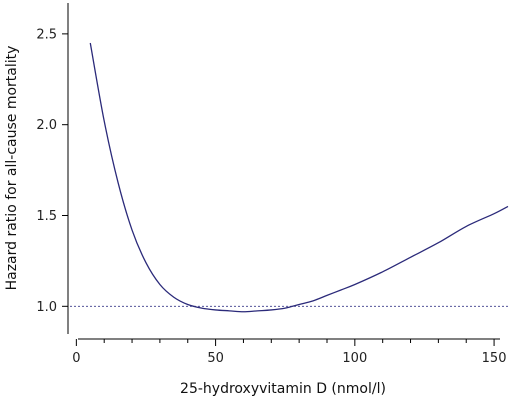 This screenshot has width=512, height=403. Describe the element at coordinates (12, 168) in the screenshot. I see `y-axis-title: Hazard ratio for all-cause mortality` at that location.